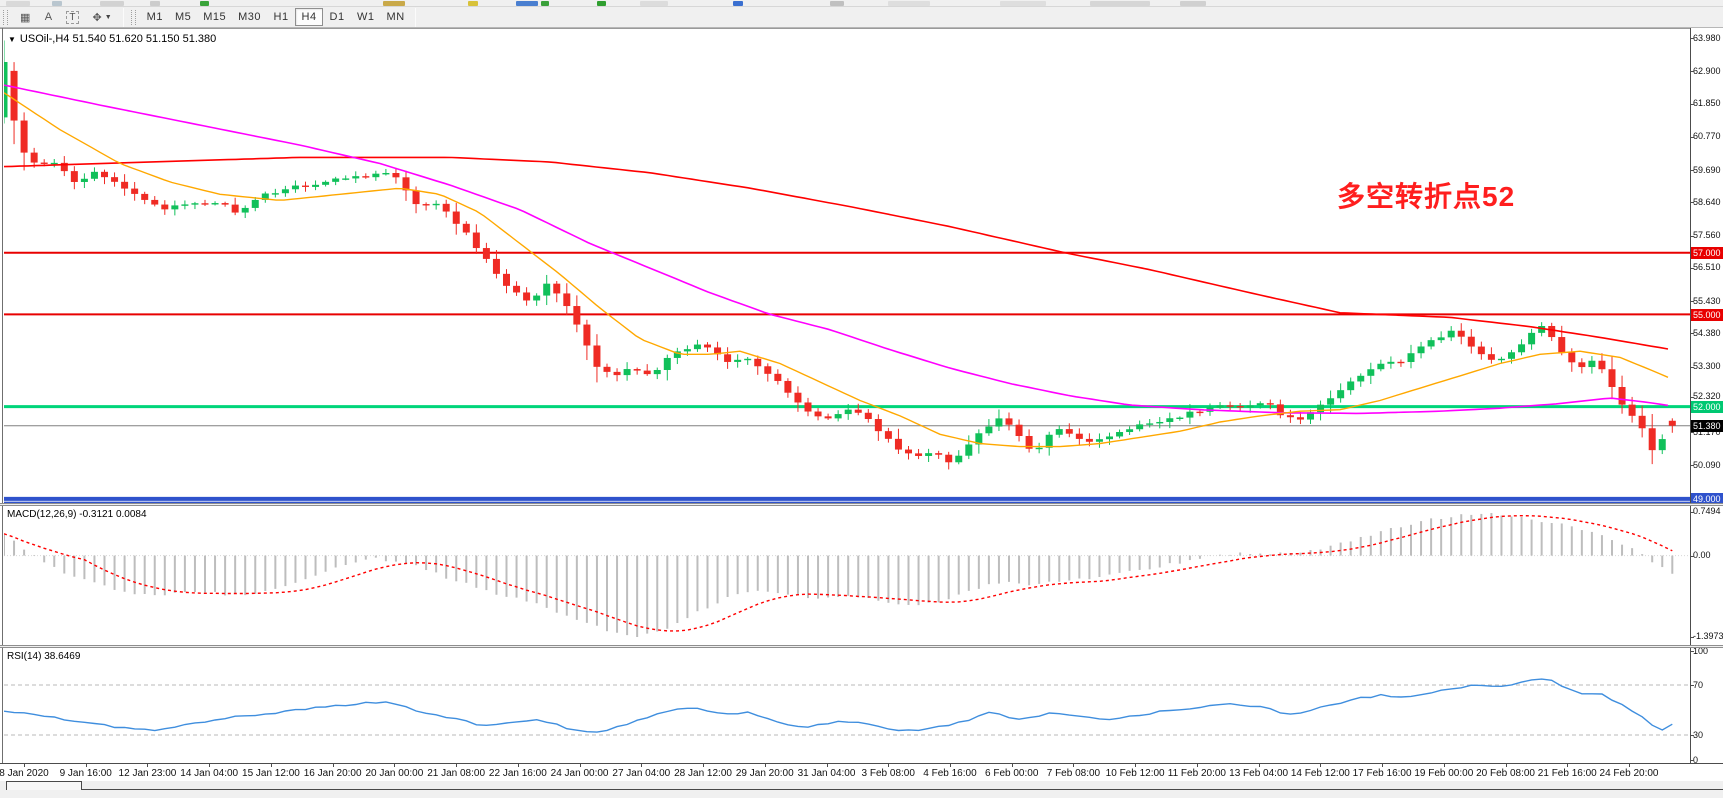  Describe the element at coordinates (1707, 169) in the screenshot. I see `price-tick-label: 59.690` at that location.